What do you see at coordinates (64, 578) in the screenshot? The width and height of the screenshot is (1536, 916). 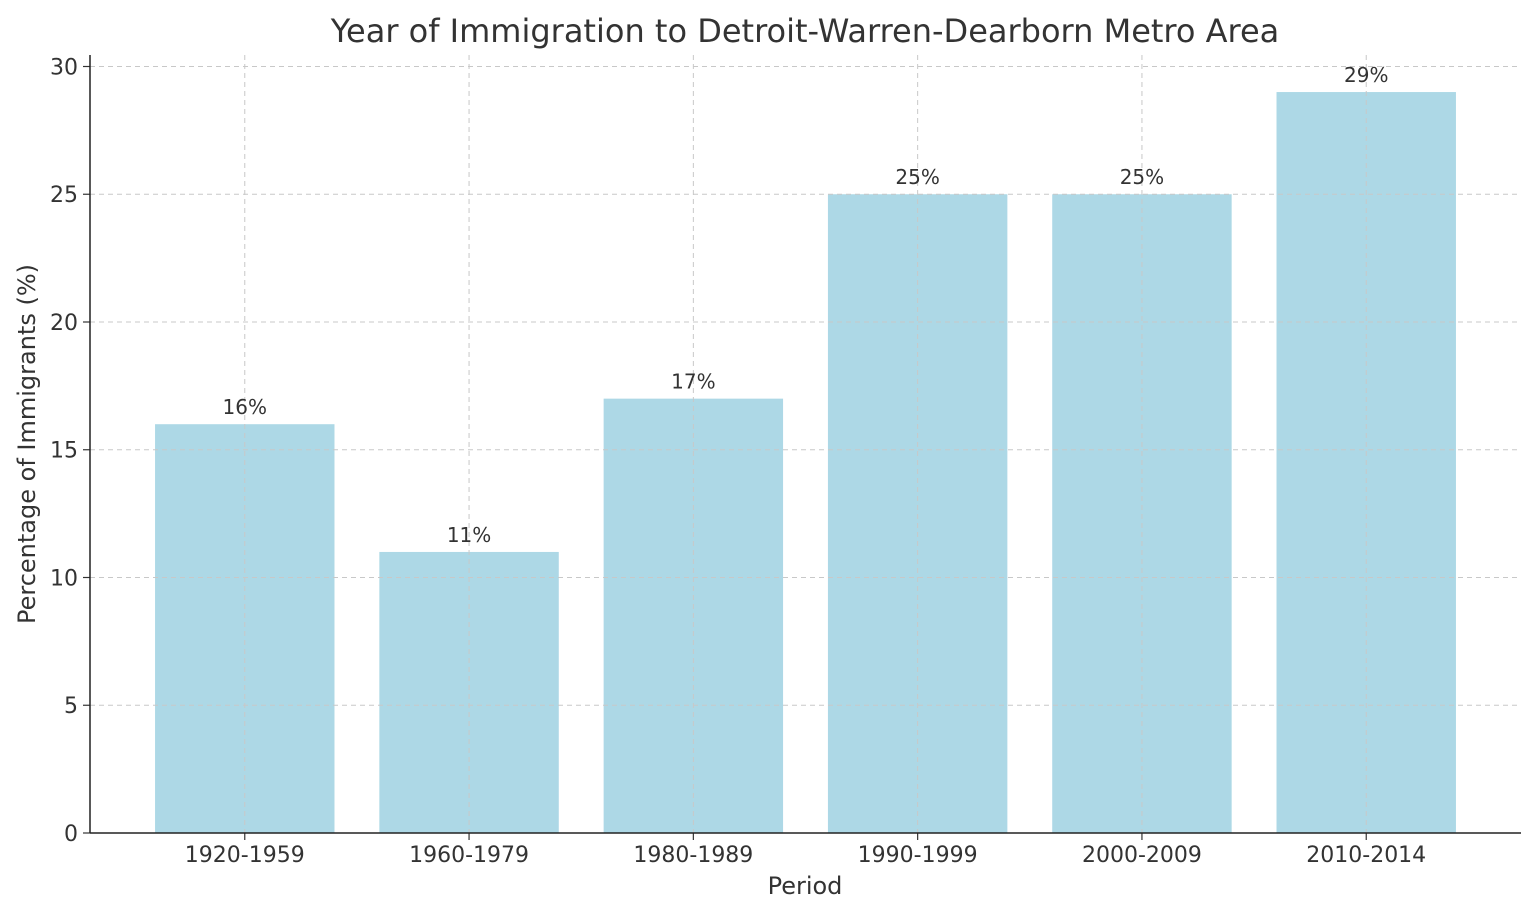 I see `y-tick-label: 10` at bounding box center [64, 578].